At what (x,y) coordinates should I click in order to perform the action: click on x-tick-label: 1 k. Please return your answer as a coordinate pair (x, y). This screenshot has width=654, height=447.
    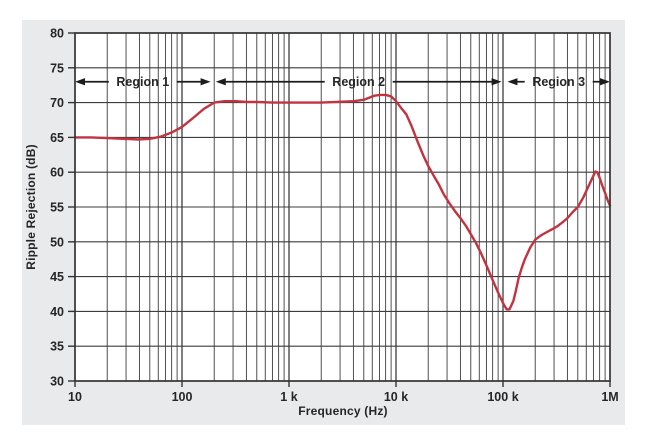
    Looking at the image, I should click on (288, 397).